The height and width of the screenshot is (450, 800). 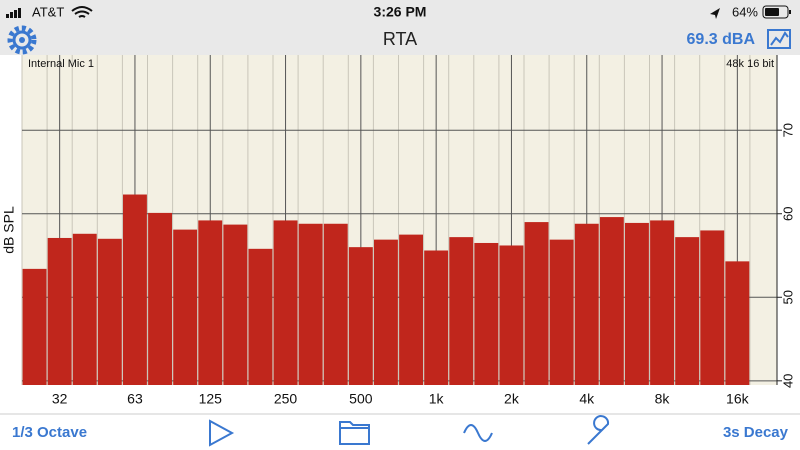 What do you see at coordinates (49, 432) in the screenshot?
I see `band-button: 1/3 Octave` at bounding box center [49, 432].